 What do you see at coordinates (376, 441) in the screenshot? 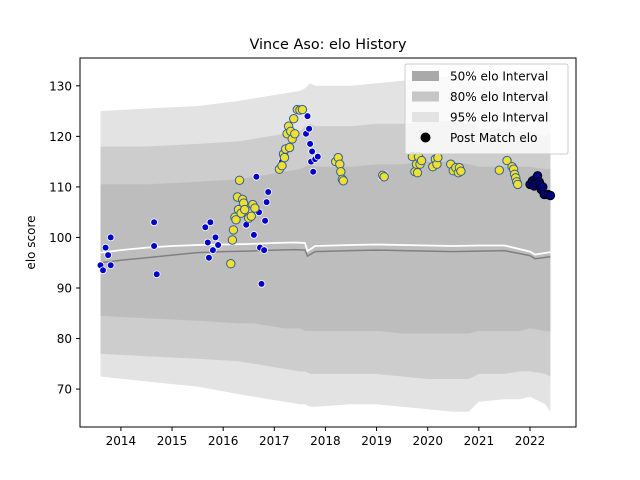
I see `x-tick-label: 2019` at bounding box center [376, 441].